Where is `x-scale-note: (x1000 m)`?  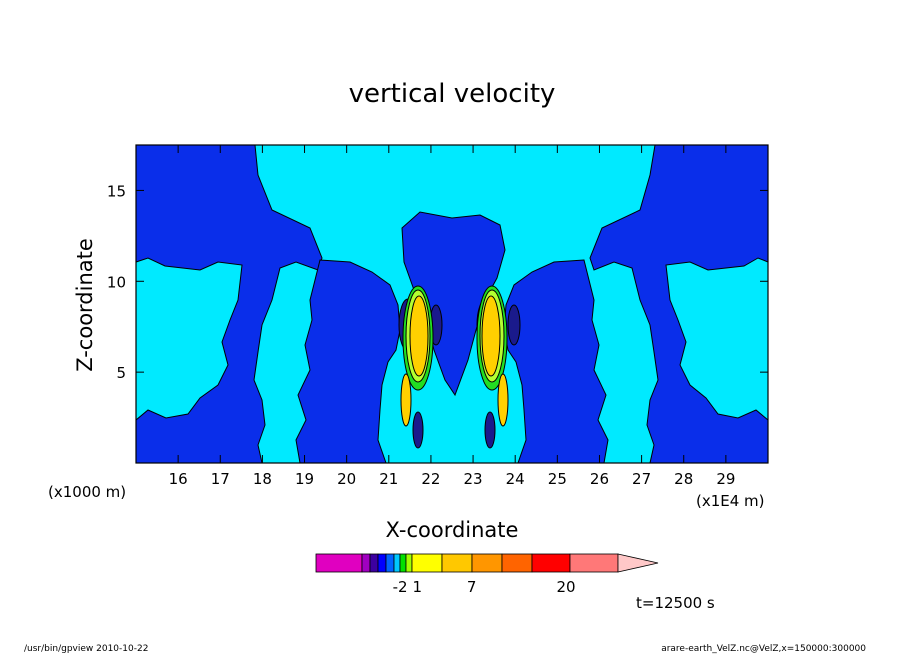 x-scale-note: (x1000 m) is located at coordinates (87, 492).